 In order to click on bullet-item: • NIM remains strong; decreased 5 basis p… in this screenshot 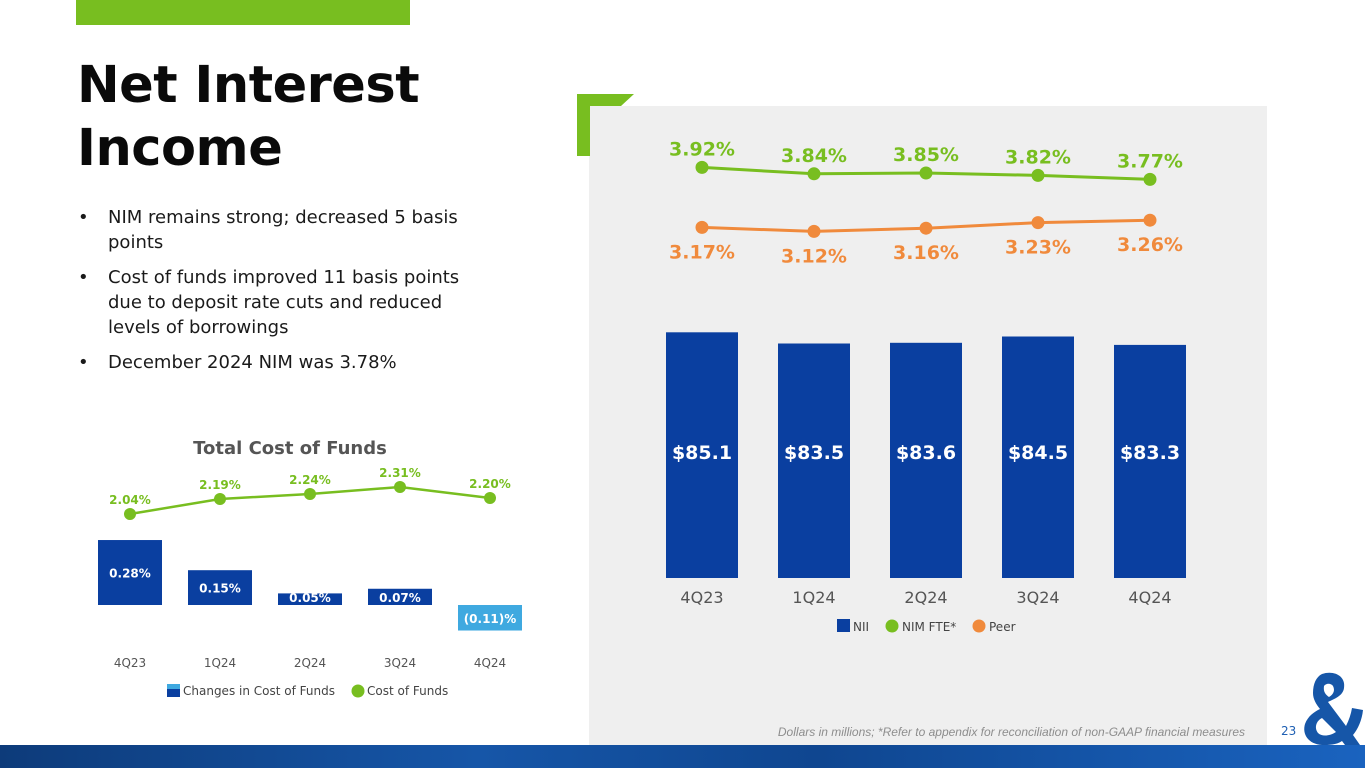, I will do `click(288, 230)`.